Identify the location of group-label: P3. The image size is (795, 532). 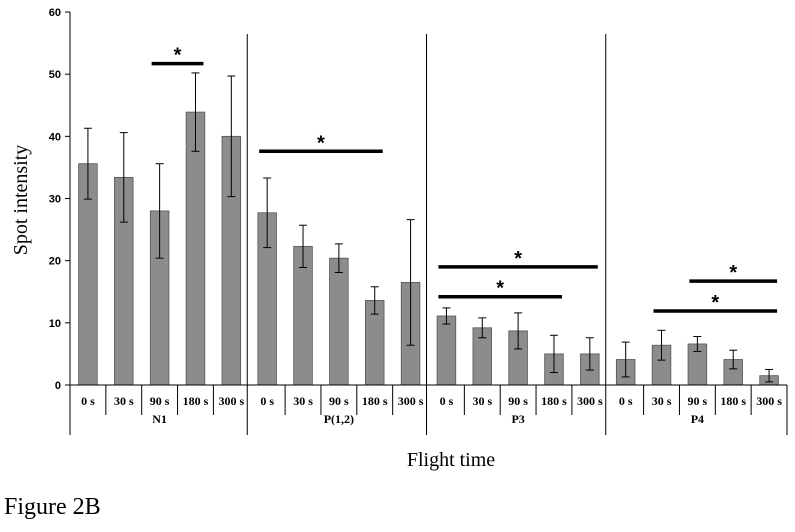
(517, 419).